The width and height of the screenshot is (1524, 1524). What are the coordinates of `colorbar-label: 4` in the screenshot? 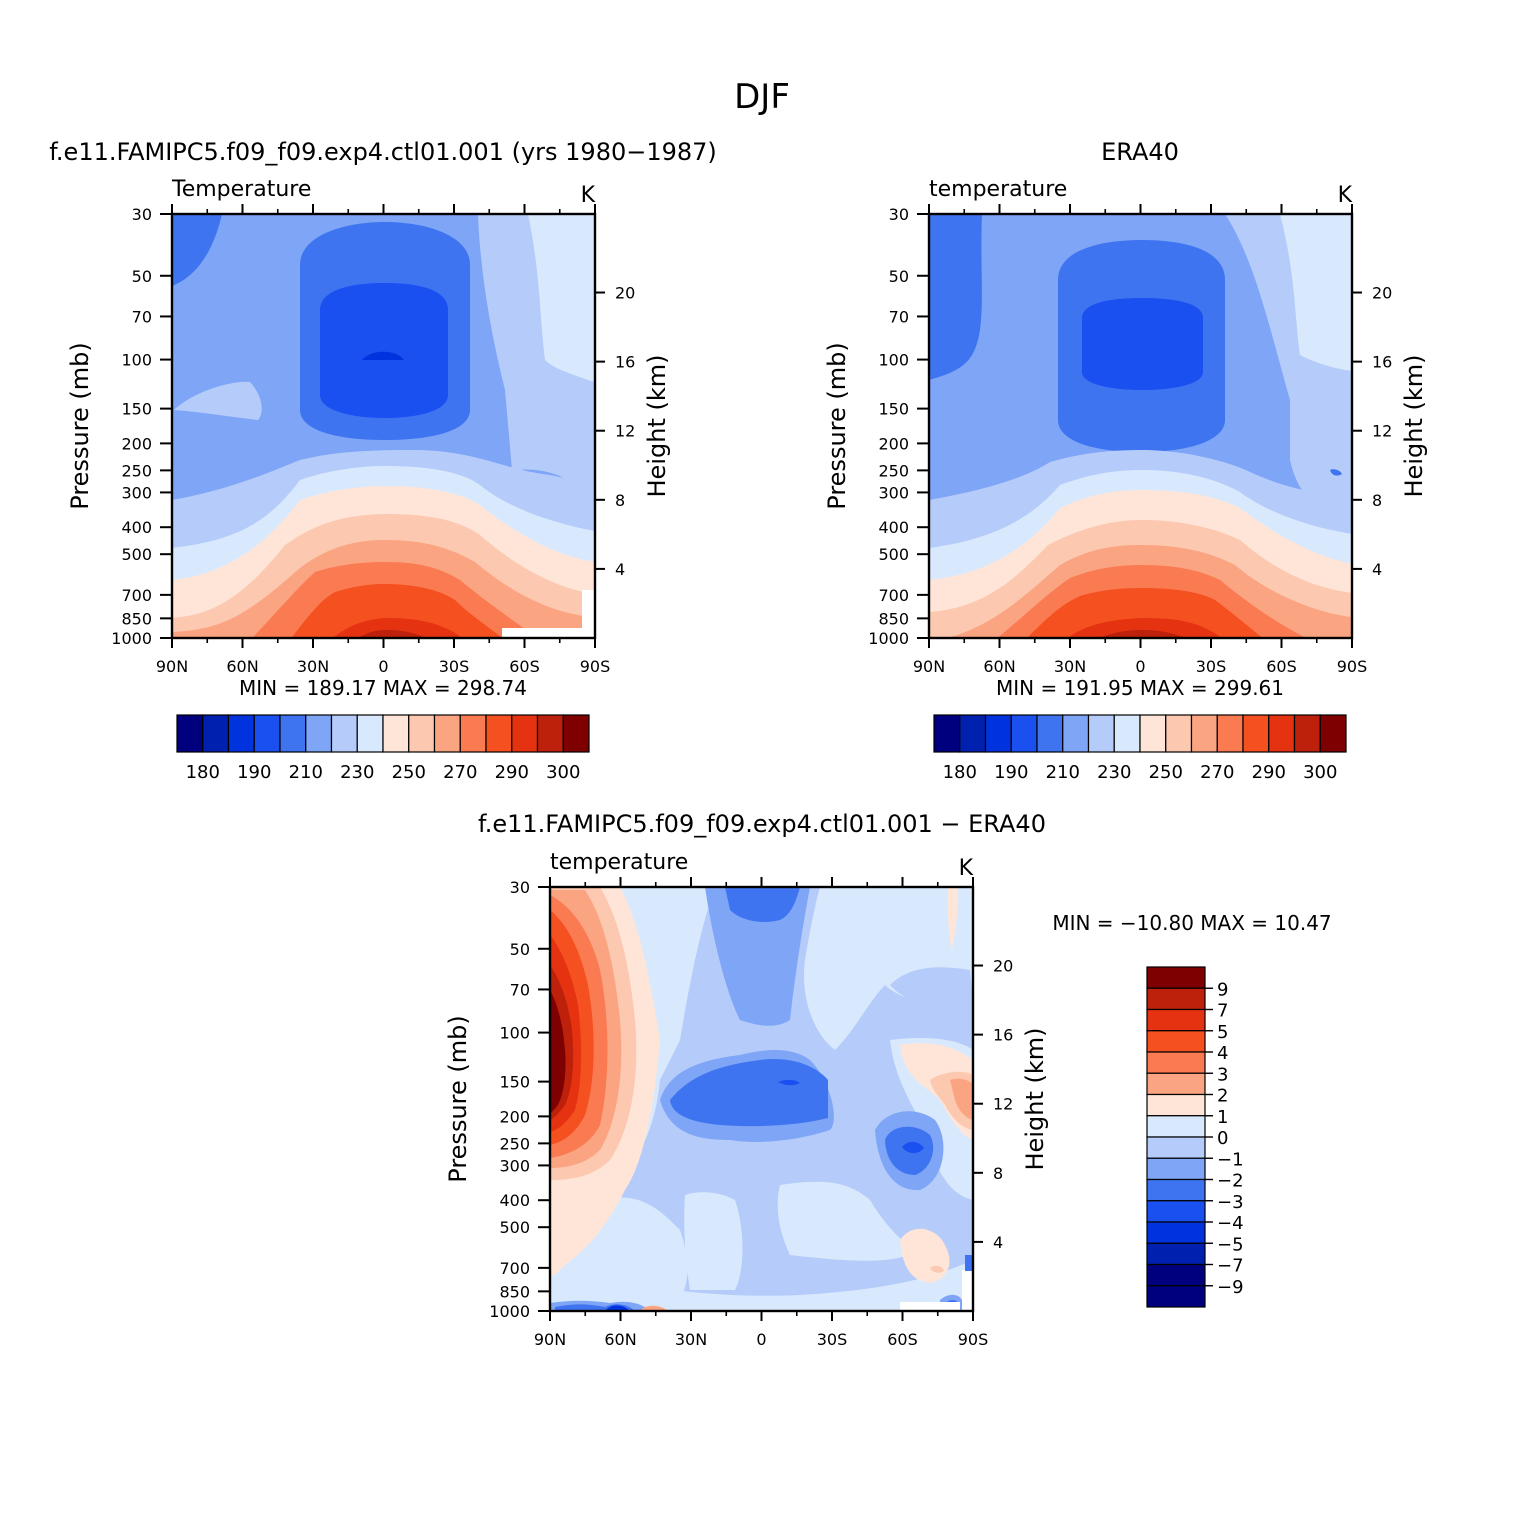 It's located at (1222, 1053).